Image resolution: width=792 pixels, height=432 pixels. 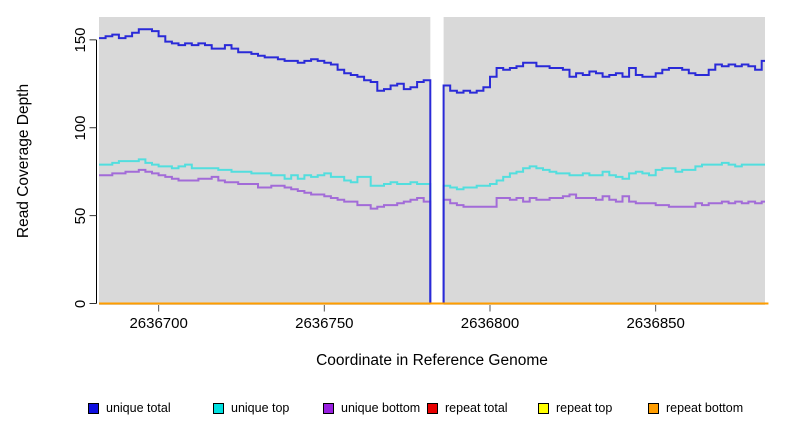 I want to click on legend-item-repeat-bottom: repeat bottom, so click(x=695, y=408).